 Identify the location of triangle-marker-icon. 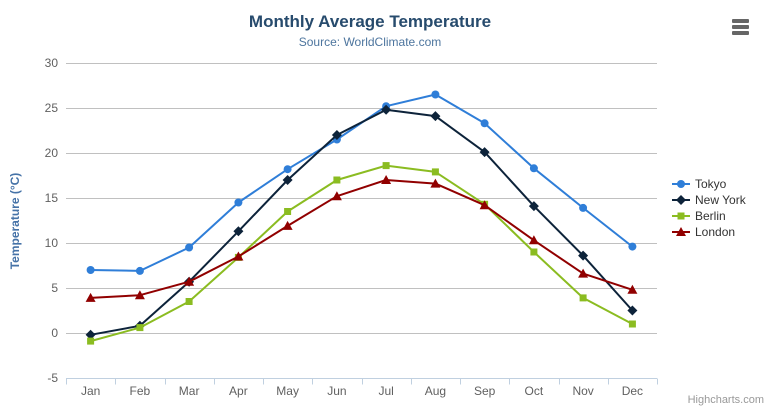
(681, 231).